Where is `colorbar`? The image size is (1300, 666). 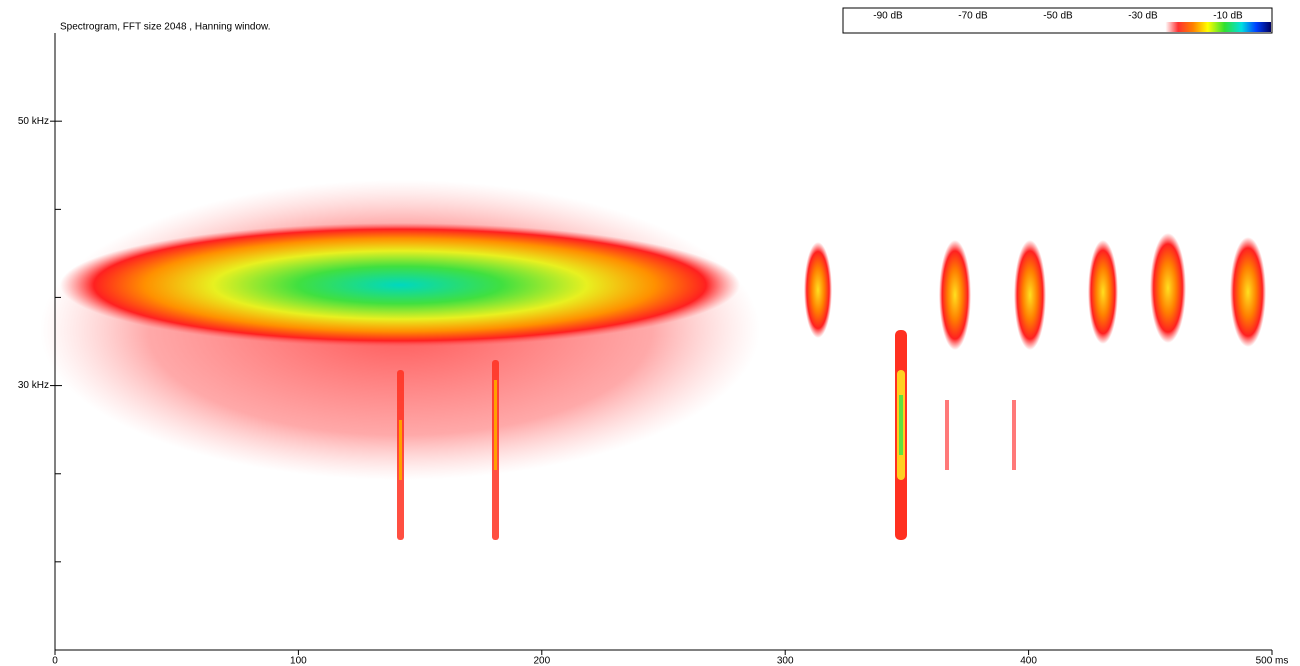
colorbar is located at coordinates (1165, 27).